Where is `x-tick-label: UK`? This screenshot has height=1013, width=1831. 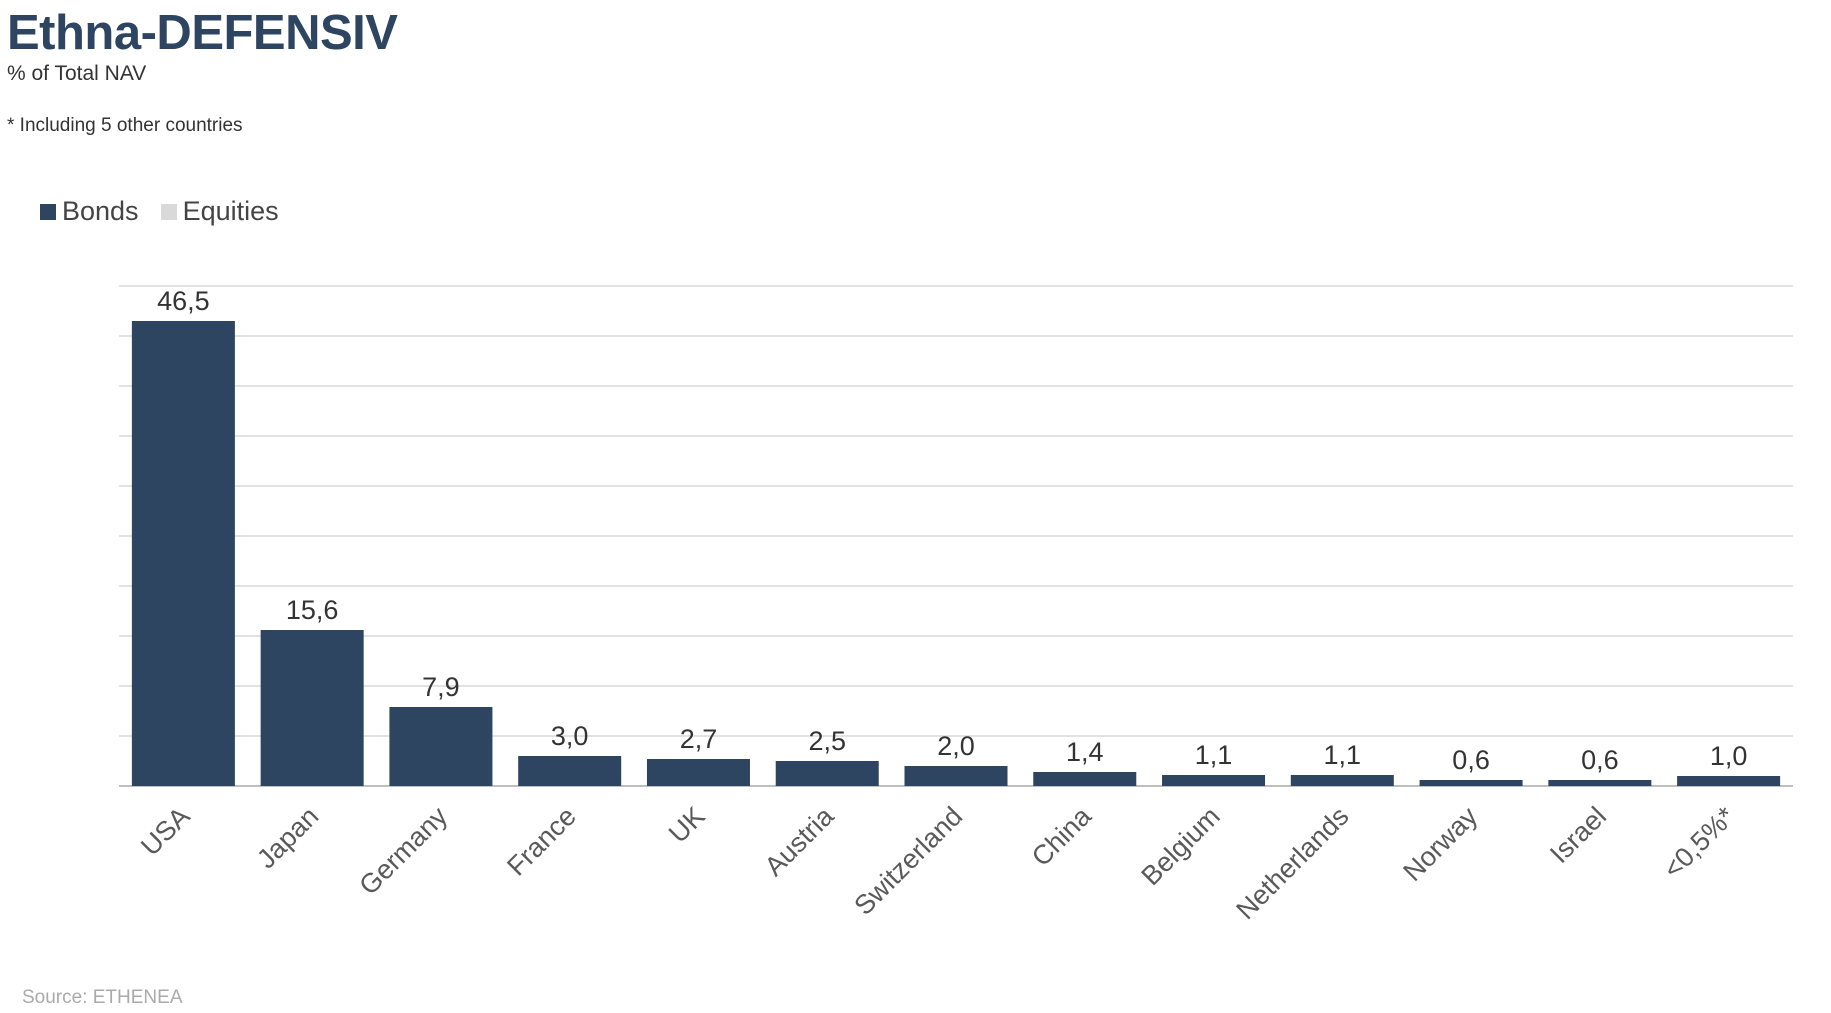
x-tick-label: UK is located at coordinates (687, 825).